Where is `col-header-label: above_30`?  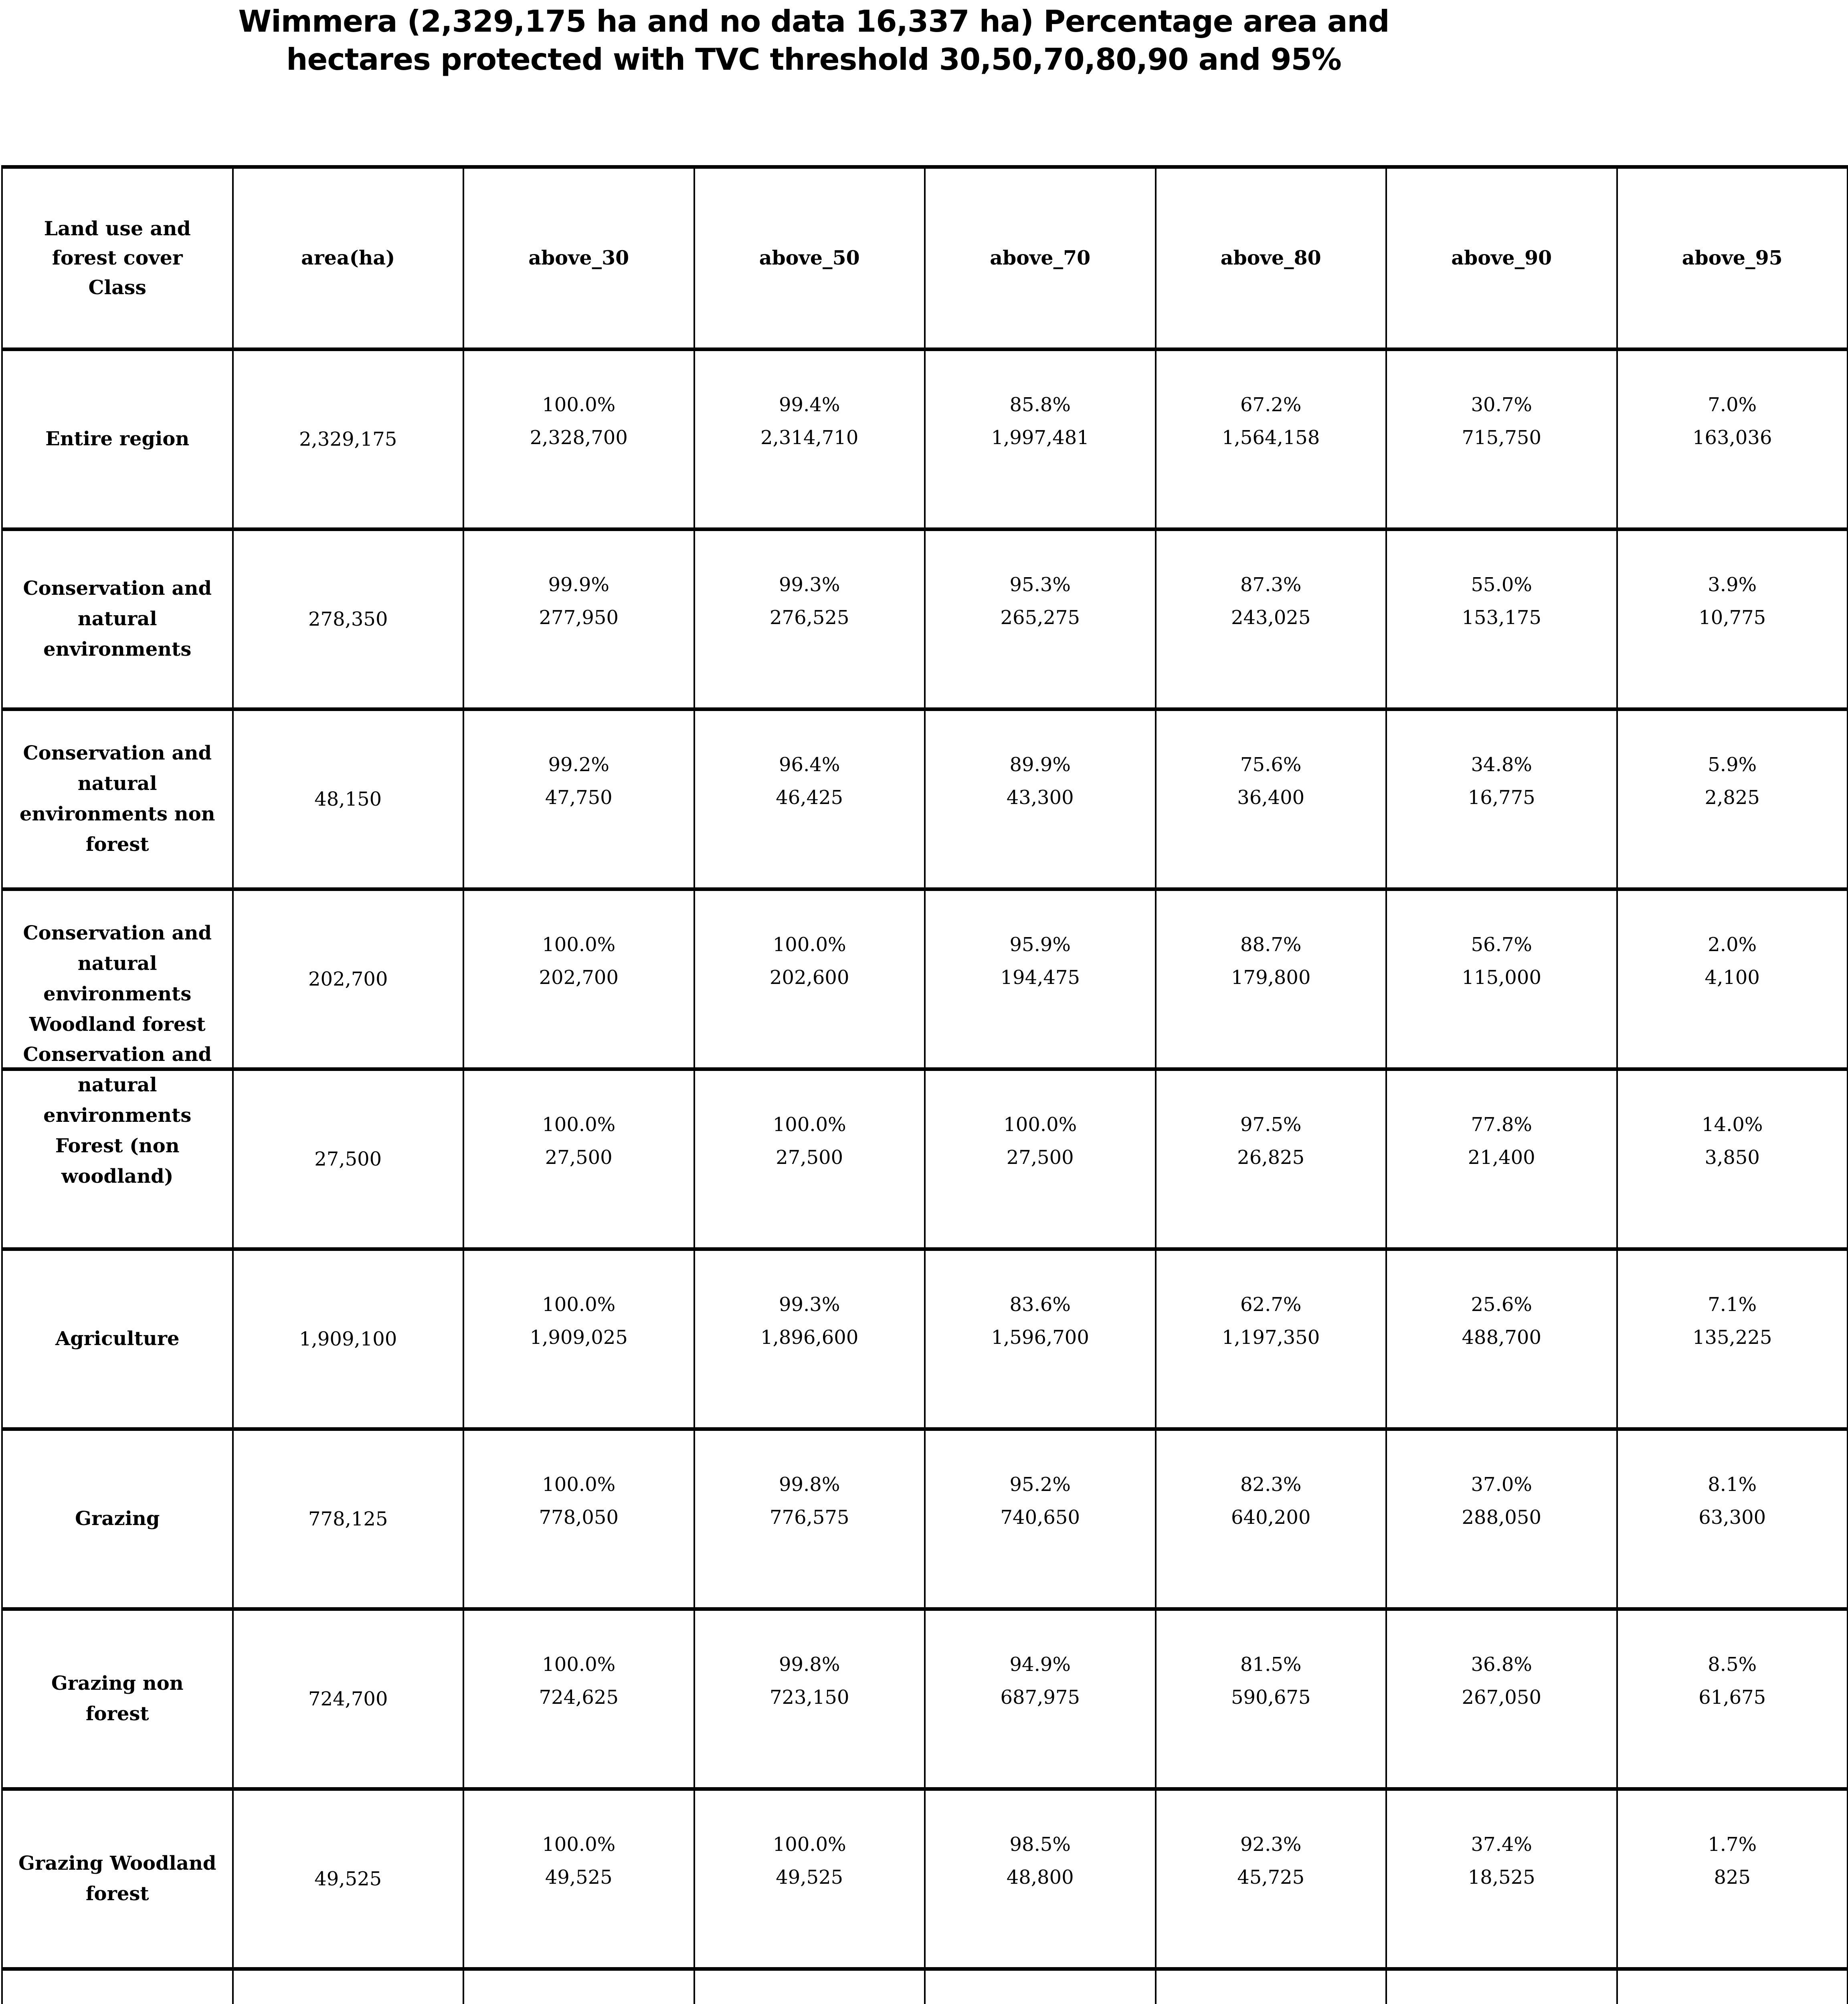
col-header-label: above_30 is located at coordinates (578, 258).